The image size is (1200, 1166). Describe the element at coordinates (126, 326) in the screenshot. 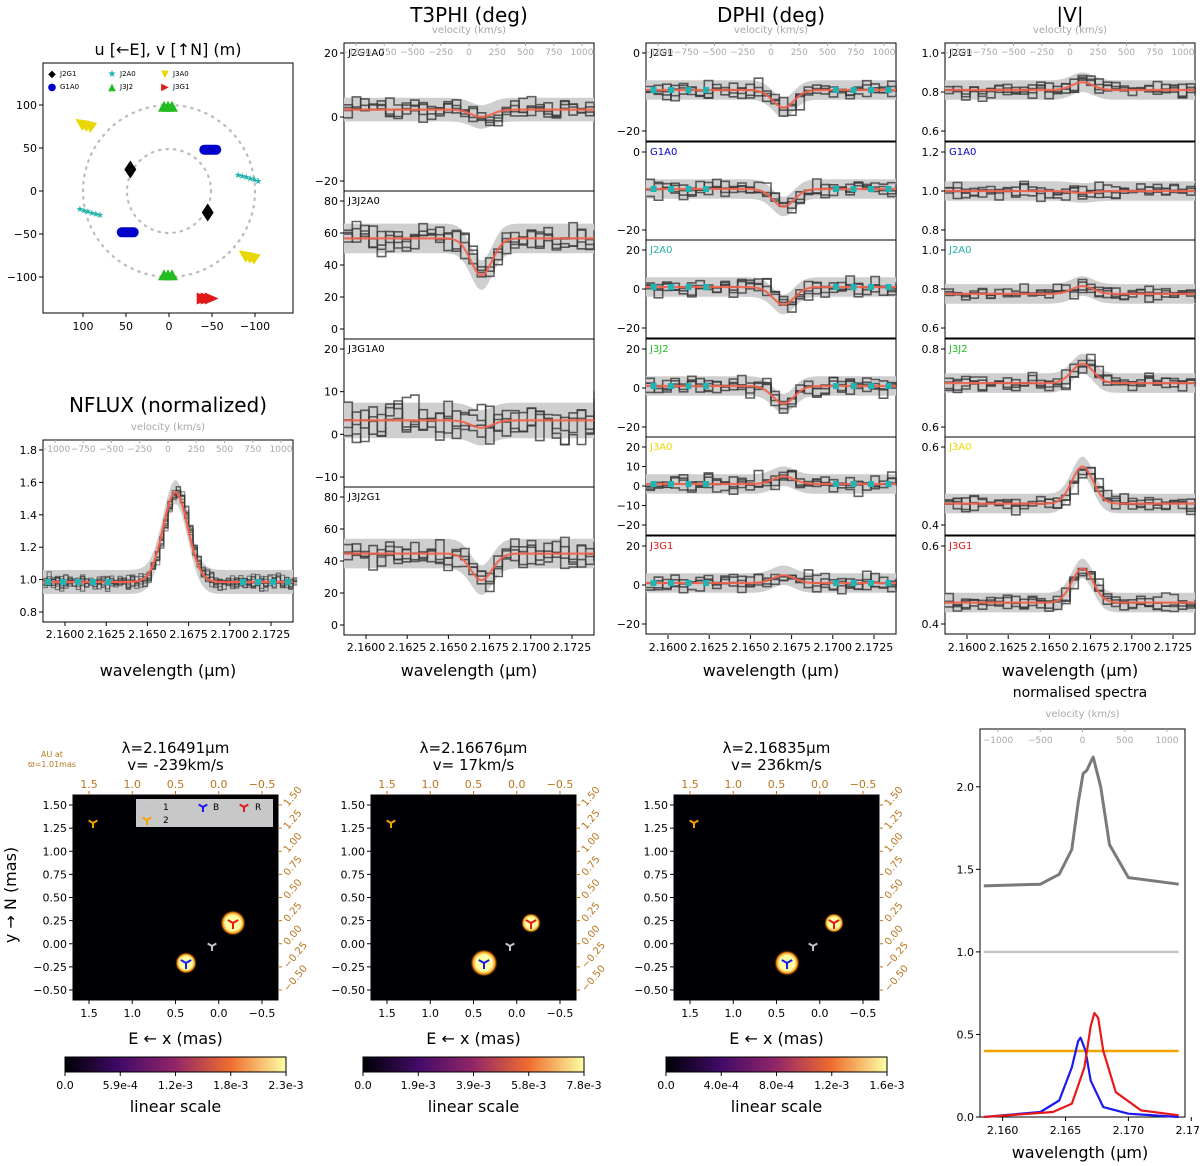

I see `uv-xtick-label: 50` at that location.